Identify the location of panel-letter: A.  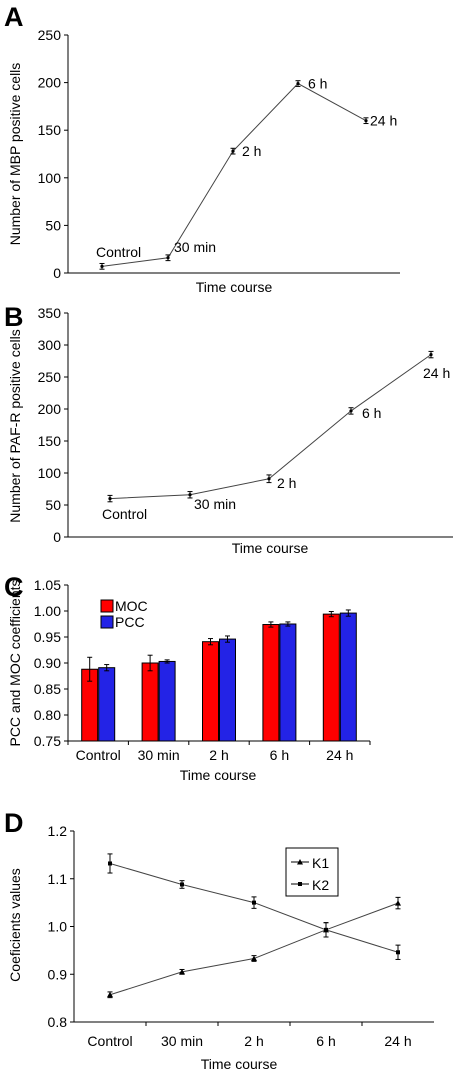
(14, 17).